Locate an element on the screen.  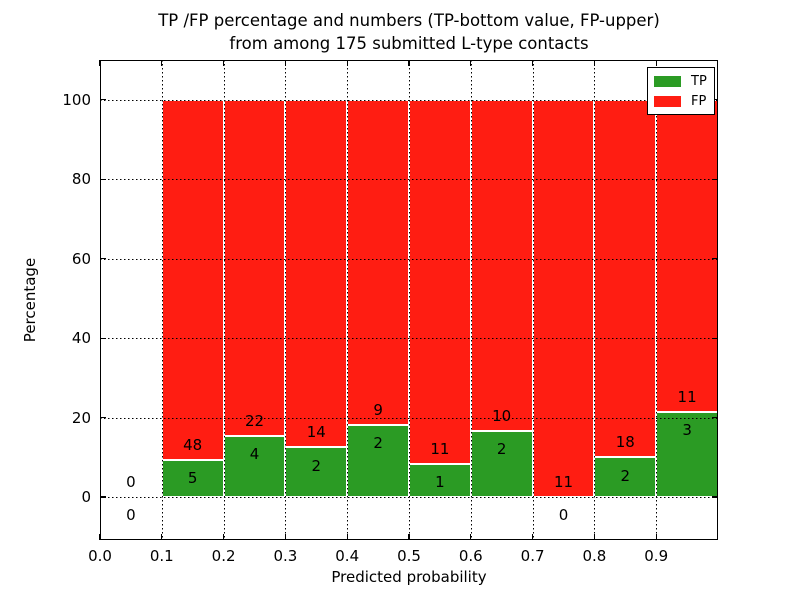
x-tick-label: 0.5 is located at coordinates (409, 556).